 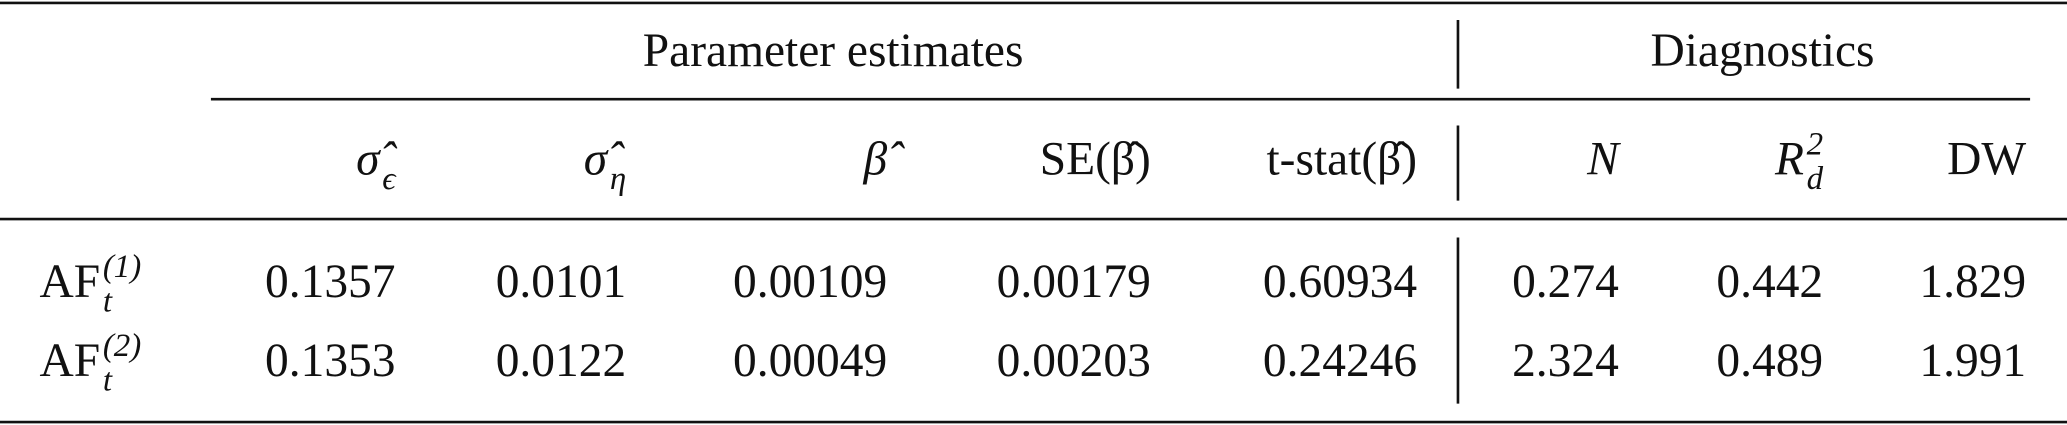 I want to click on cell: 0.489, so click(x=1769, y=361).